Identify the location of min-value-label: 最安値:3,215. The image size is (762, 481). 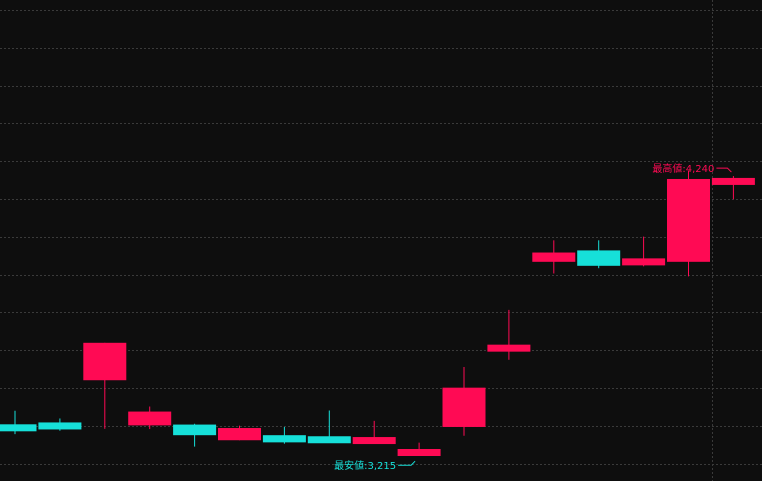
(365, 465).